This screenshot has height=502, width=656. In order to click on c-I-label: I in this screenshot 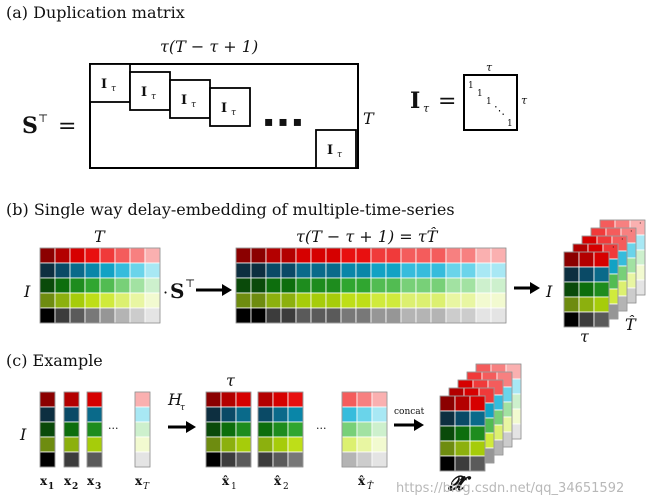, I will do `click(23, 434)`.